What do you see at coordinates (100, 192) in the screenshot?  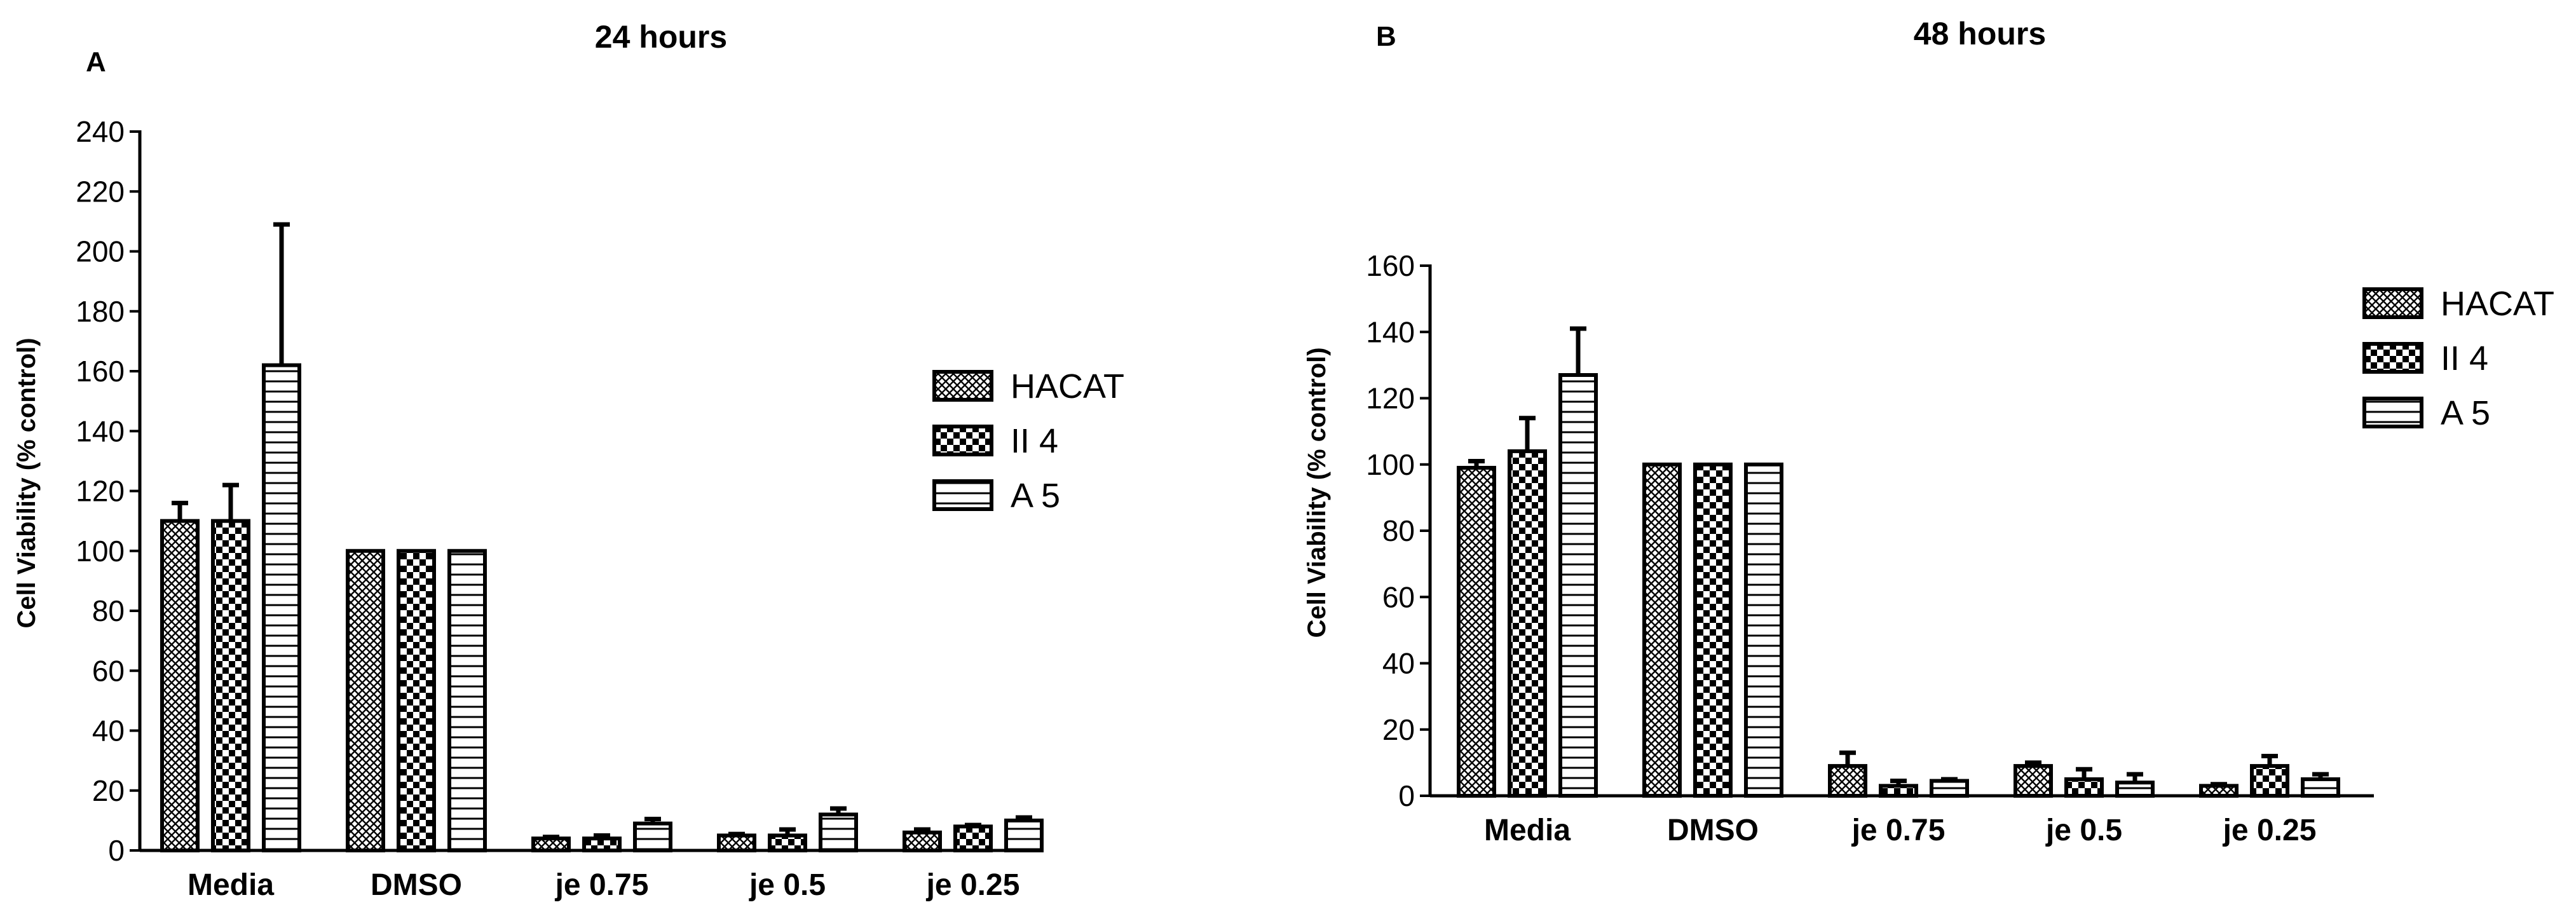 I see `y-tick-label: 220` at bounding box center [100, 192].